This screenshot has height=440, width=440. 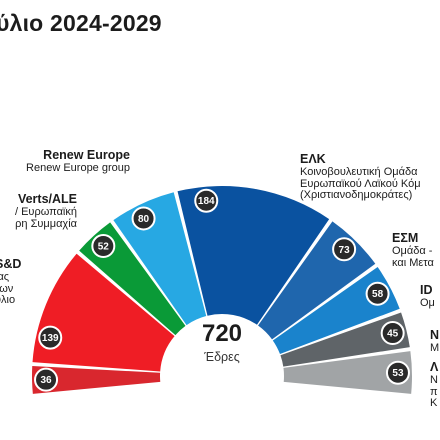 I want to click on seat-badge-value-s-d: 139, so click(x=50, y=338).